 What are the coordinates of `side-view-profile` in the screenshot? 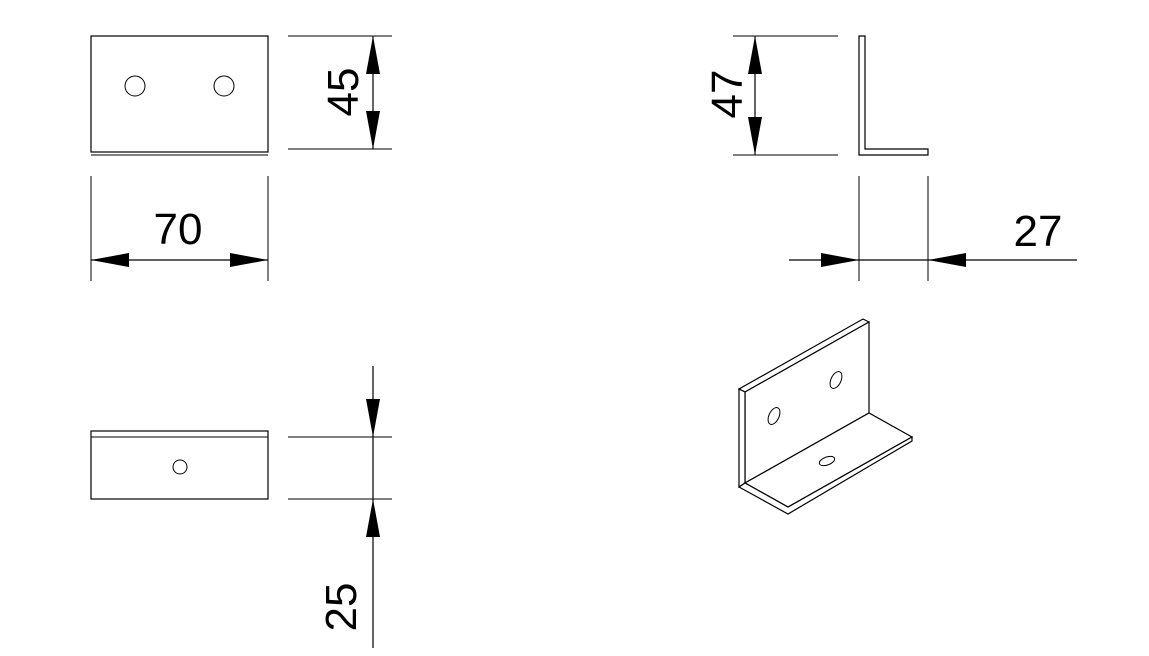 It's located at (893, 95).